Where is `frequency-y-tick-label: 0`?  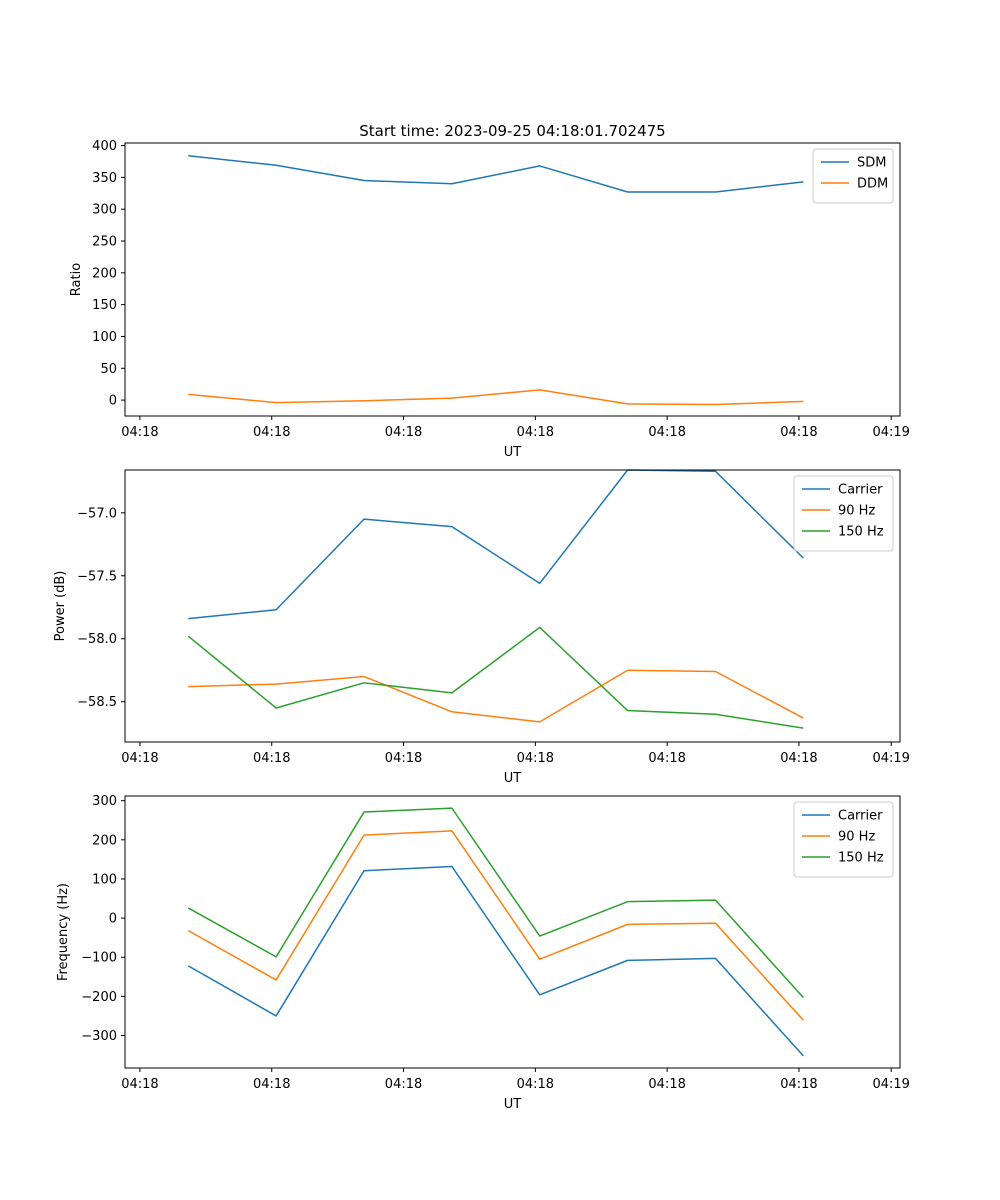
frequency-y-tick-label: 0 is located at coordinates (113, 919).